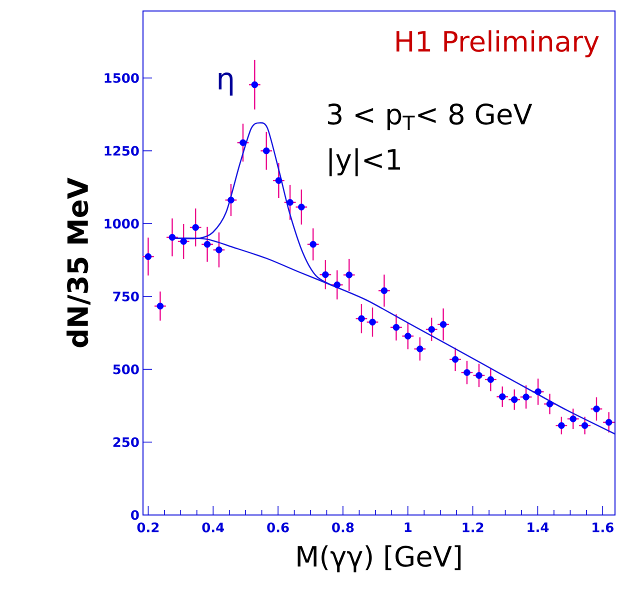  What do you see at coordinates (78, 263) in the screenshot?
I see `y-axis-title: dN/35 MeV` at bounding box center [78, 263].